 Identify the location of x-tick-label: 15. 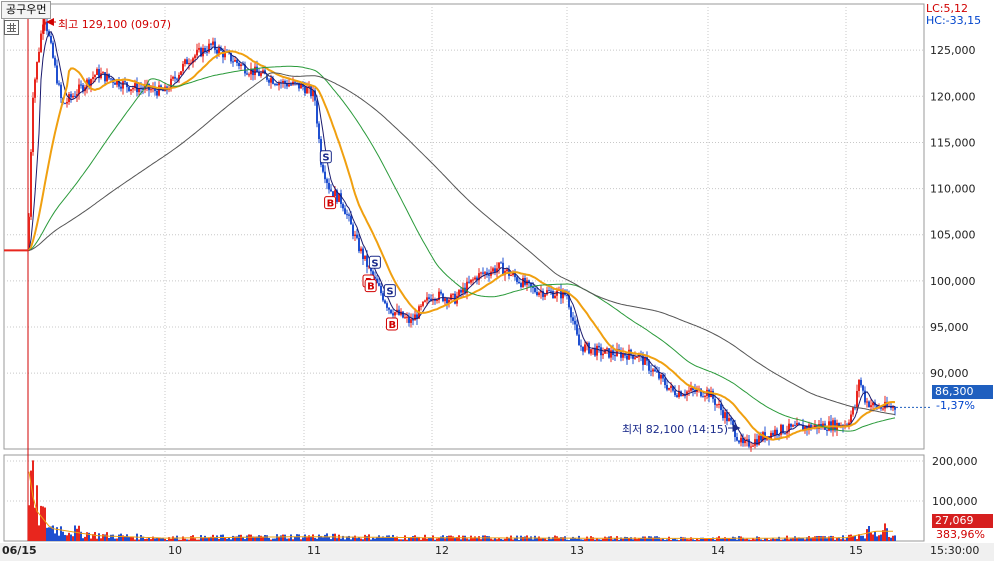
(856, 550).